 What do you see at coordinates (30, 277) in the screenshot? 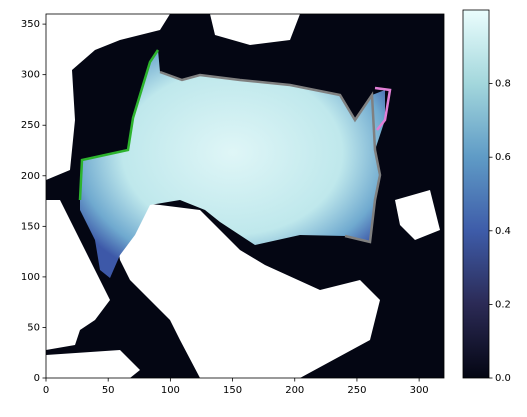
I see `y-tick-label: 100` at bounding box center [30, 277].